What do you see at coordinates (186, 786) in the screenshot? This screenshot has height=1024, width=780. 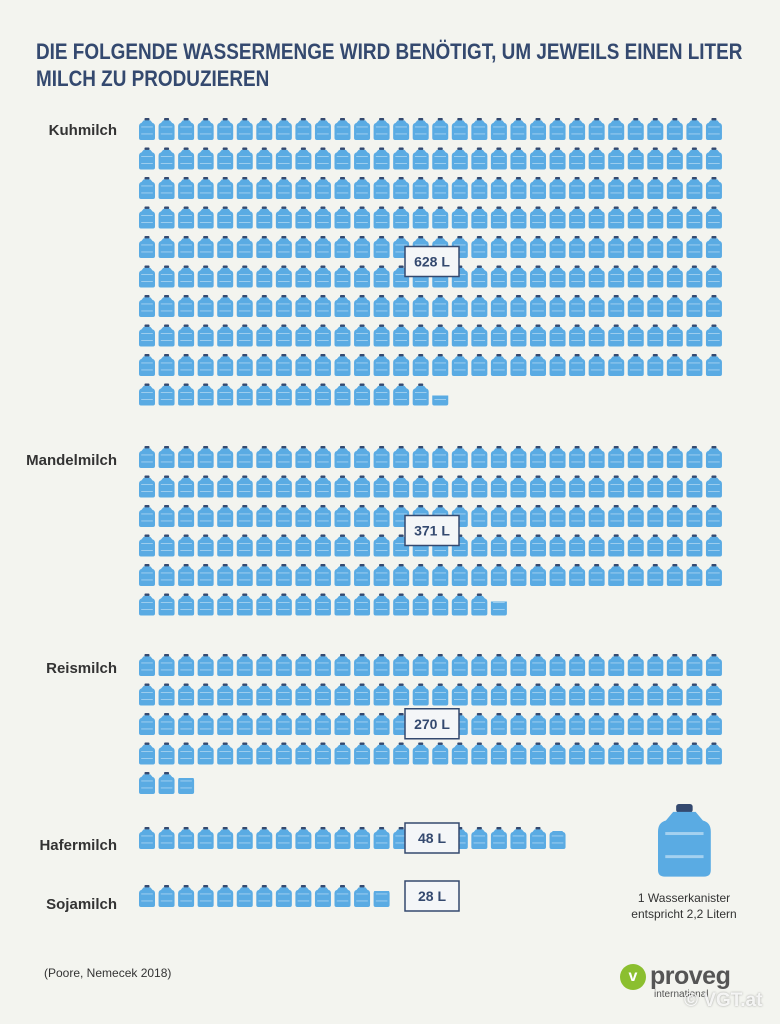 I see `canister-partial` at bounding box center [186, 786].